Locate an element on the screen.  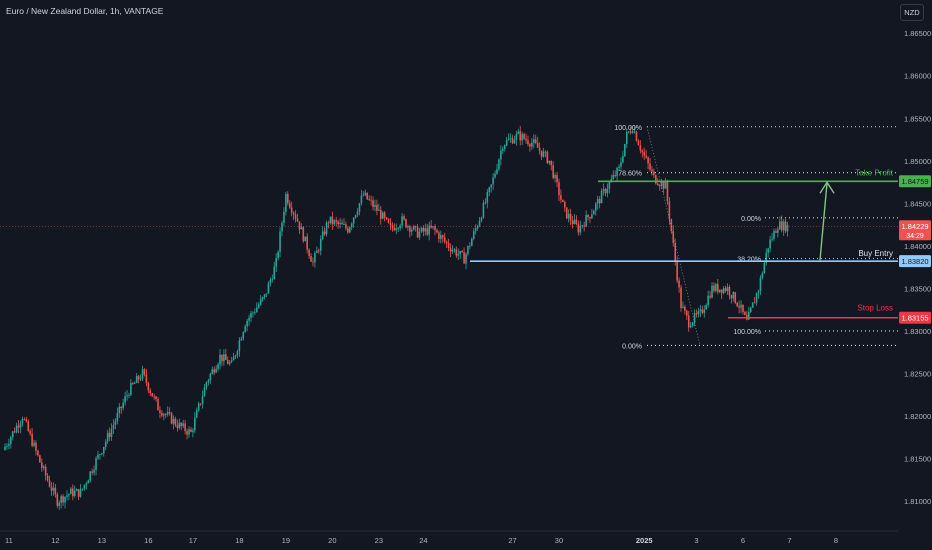
time-tick-label: 17 is located at coordinates (193, 540).